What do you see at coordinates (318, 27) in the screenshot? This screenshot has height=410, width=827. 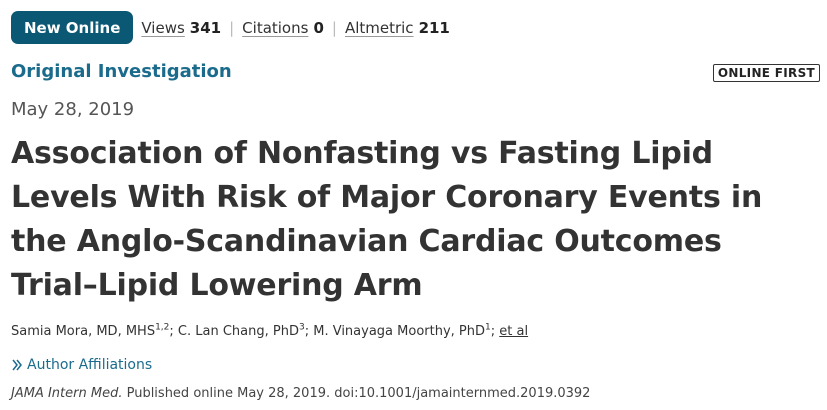 I see `citations-count: 0` at bounding box center [318, 27].